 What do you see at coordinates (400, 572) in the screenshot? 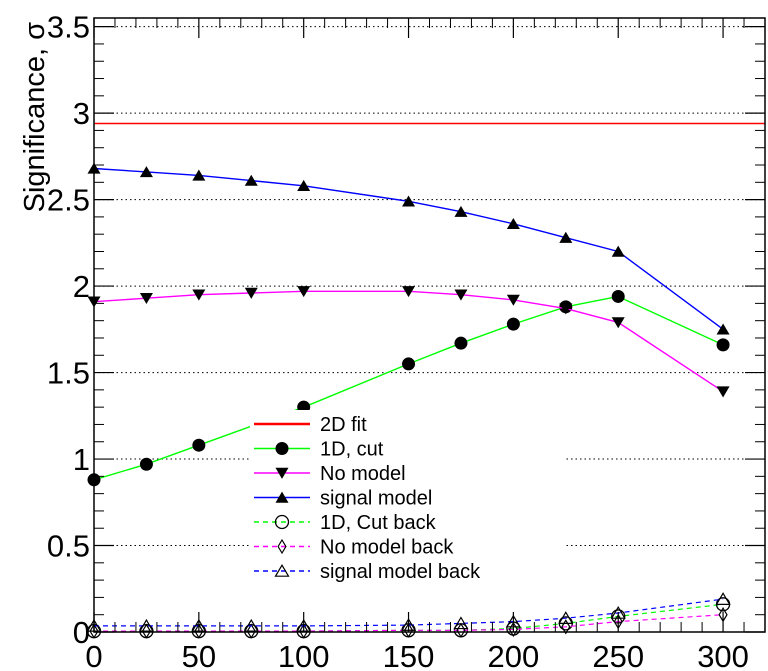
I see `legend-label: signal model back` at bounding box center [400, 572].